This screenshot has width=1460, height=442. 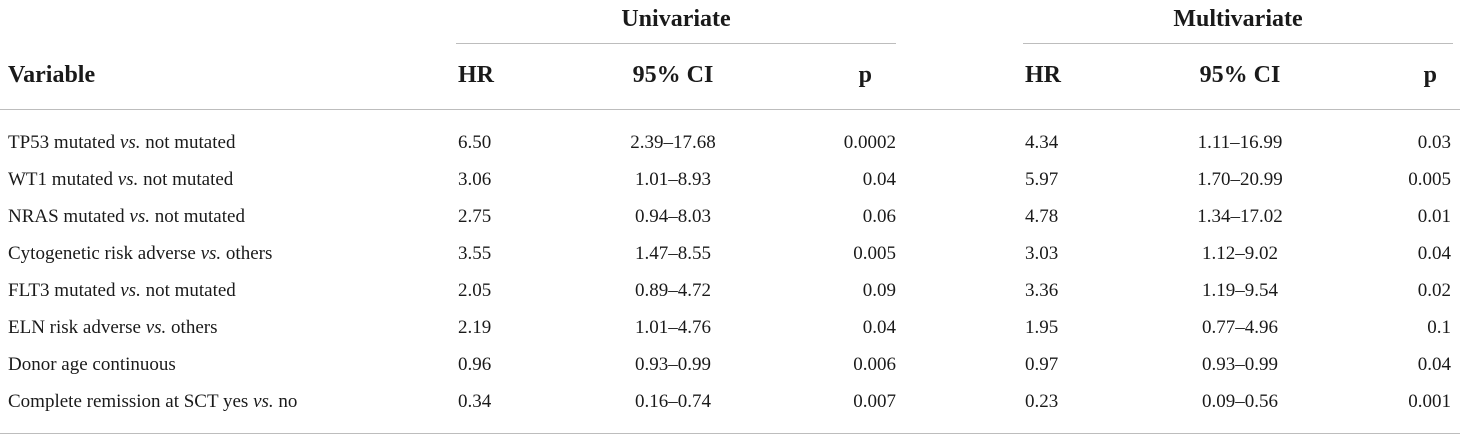 I want to click on variable-cell: Donor age continuous, so click(x=92, y=364).